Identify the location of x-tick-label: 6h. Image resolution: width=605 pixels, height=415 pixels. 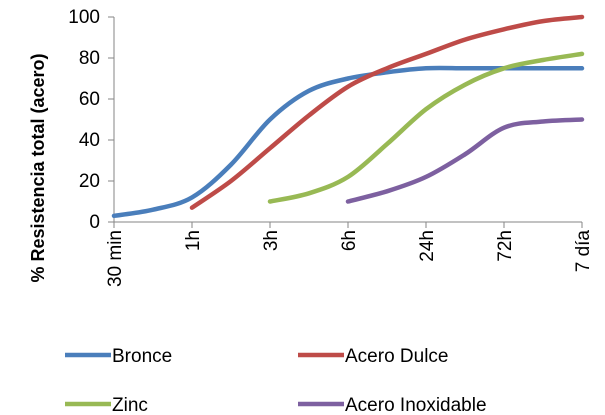
(349, 240).